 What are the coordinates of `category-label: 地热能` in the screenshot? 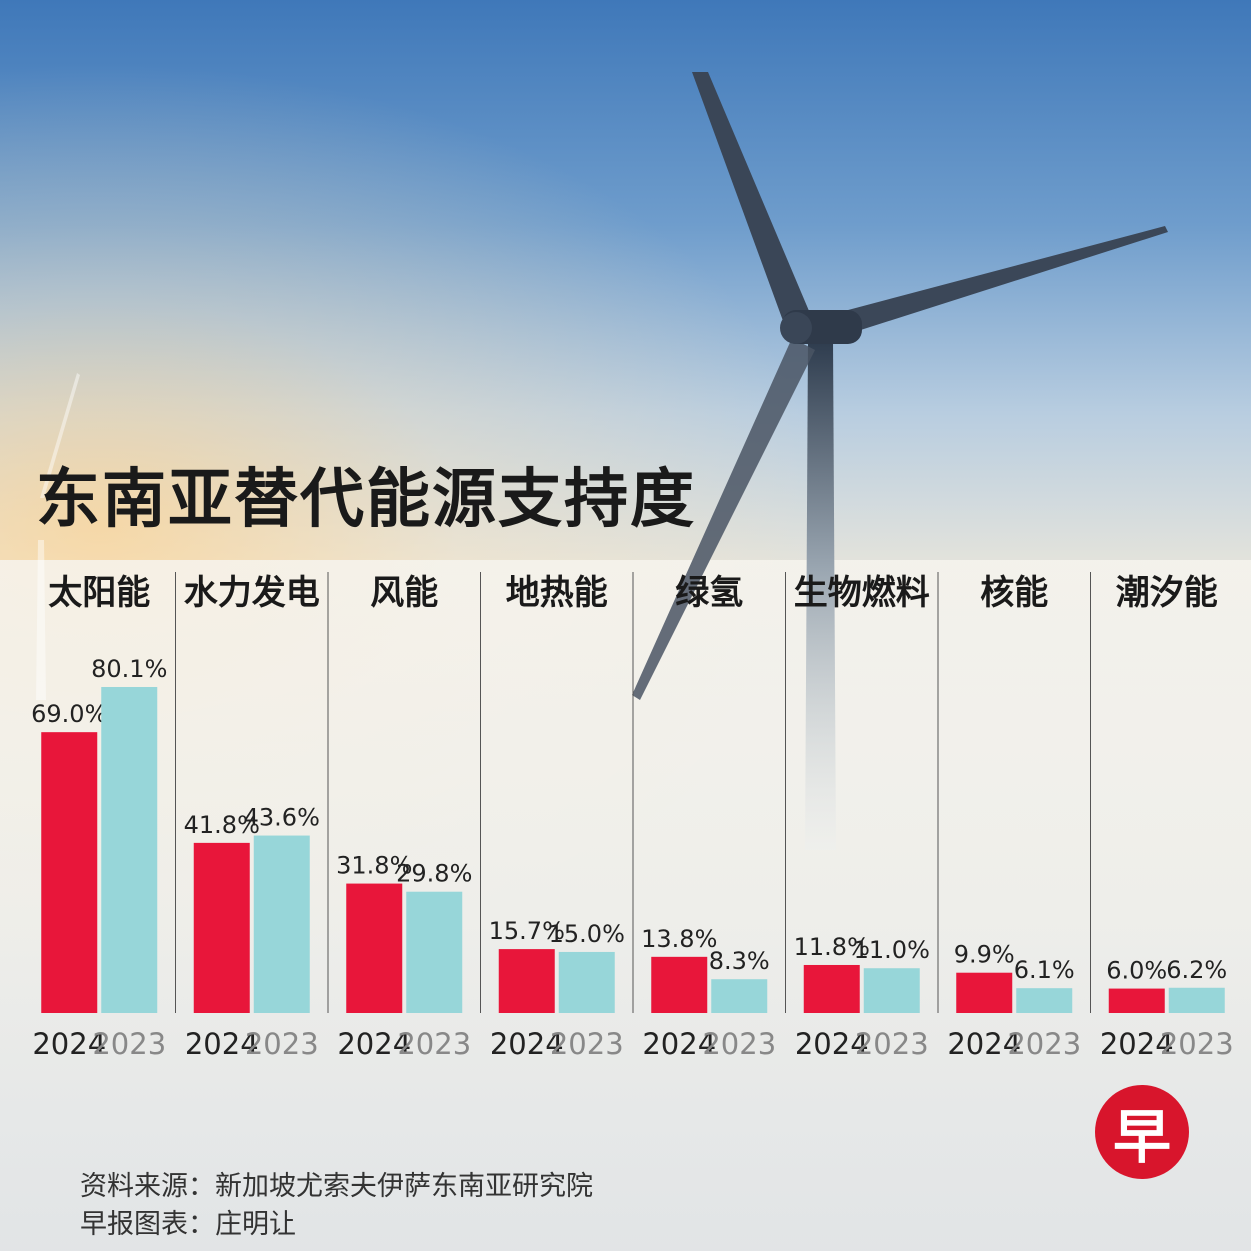 It's located at (557, 593).